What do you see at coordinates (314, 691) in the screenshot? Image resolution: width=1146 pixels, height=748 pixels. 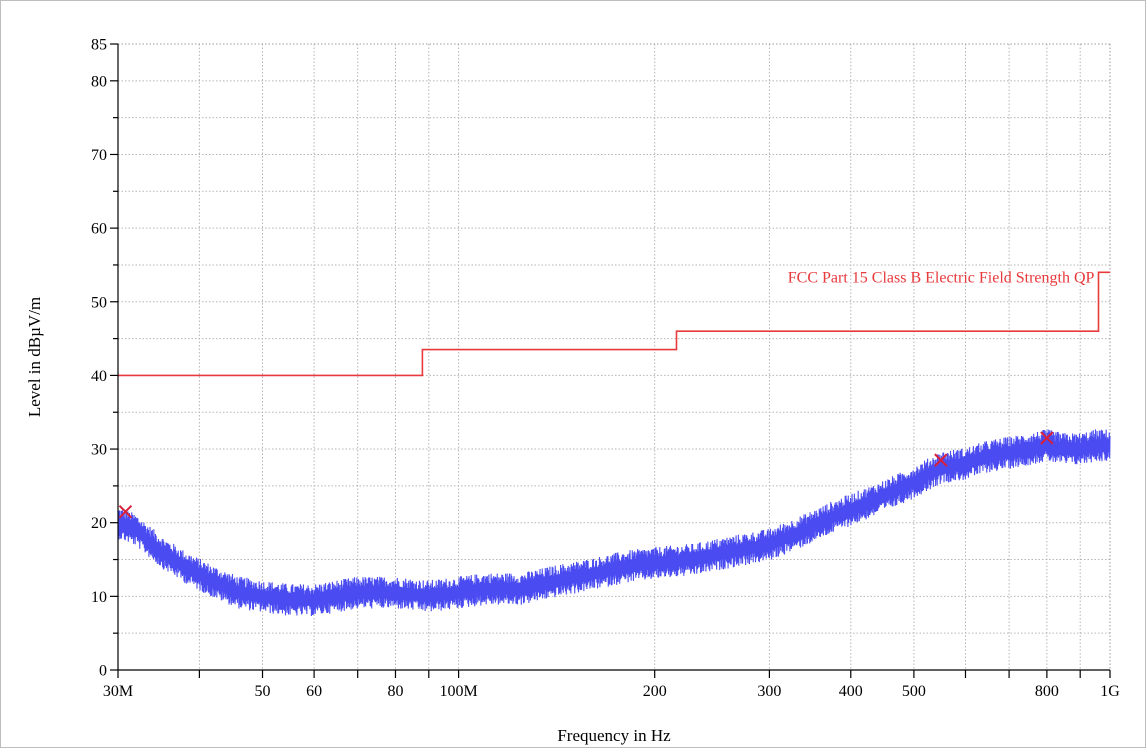 I see `x-tick-label: 60` at bounding box center [314, 691].